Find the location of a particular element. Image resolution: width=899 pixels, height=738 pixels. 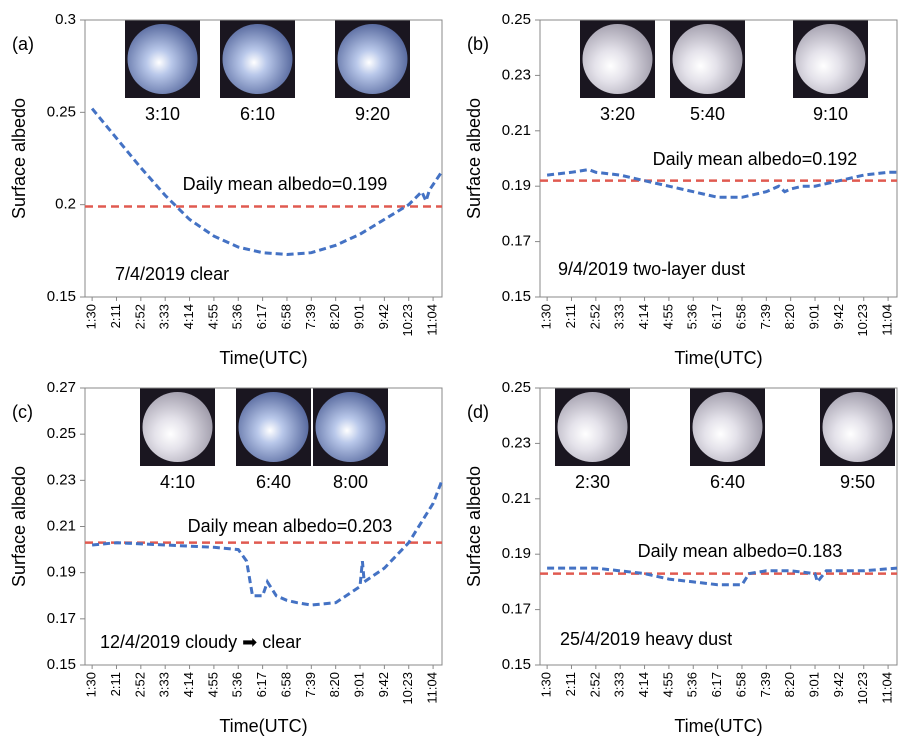

photo-time: 8:00 is located at coordinates (350, 482).